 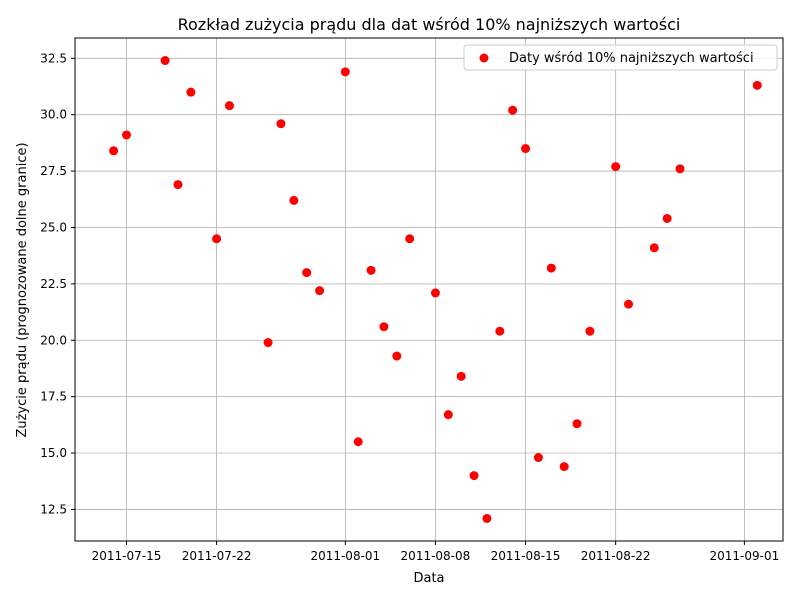 I want to click on x-tick-label: 2011-08-22, so click(x=616, y=556).